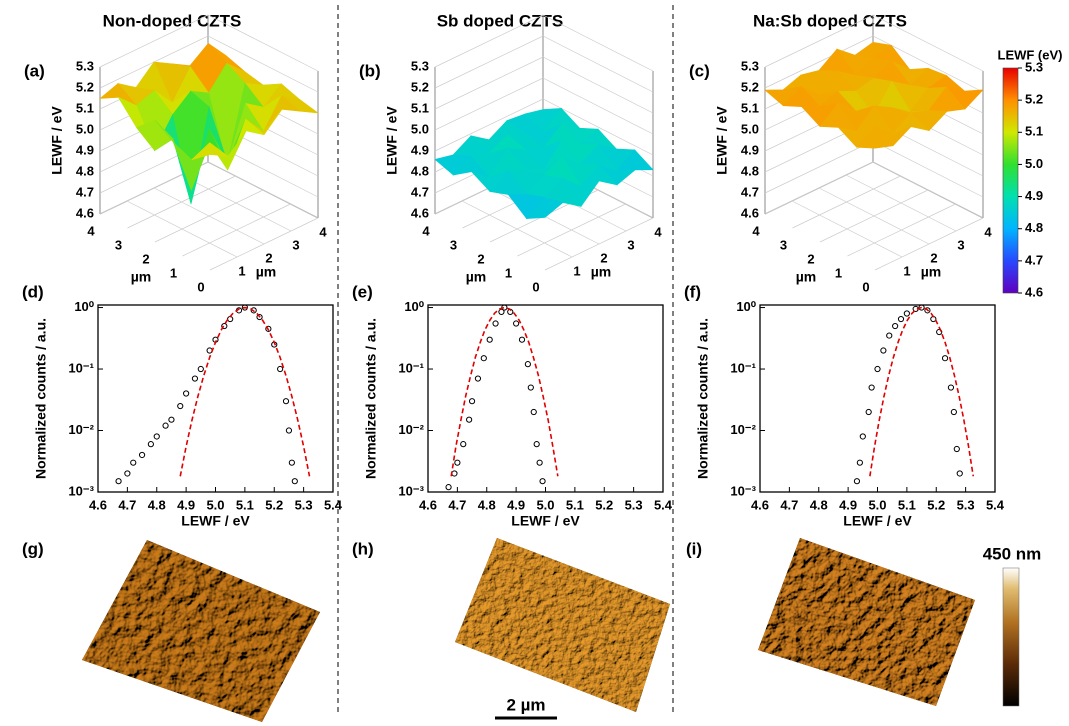  I want to click on y-tick-label: 3, so click(960, 244).